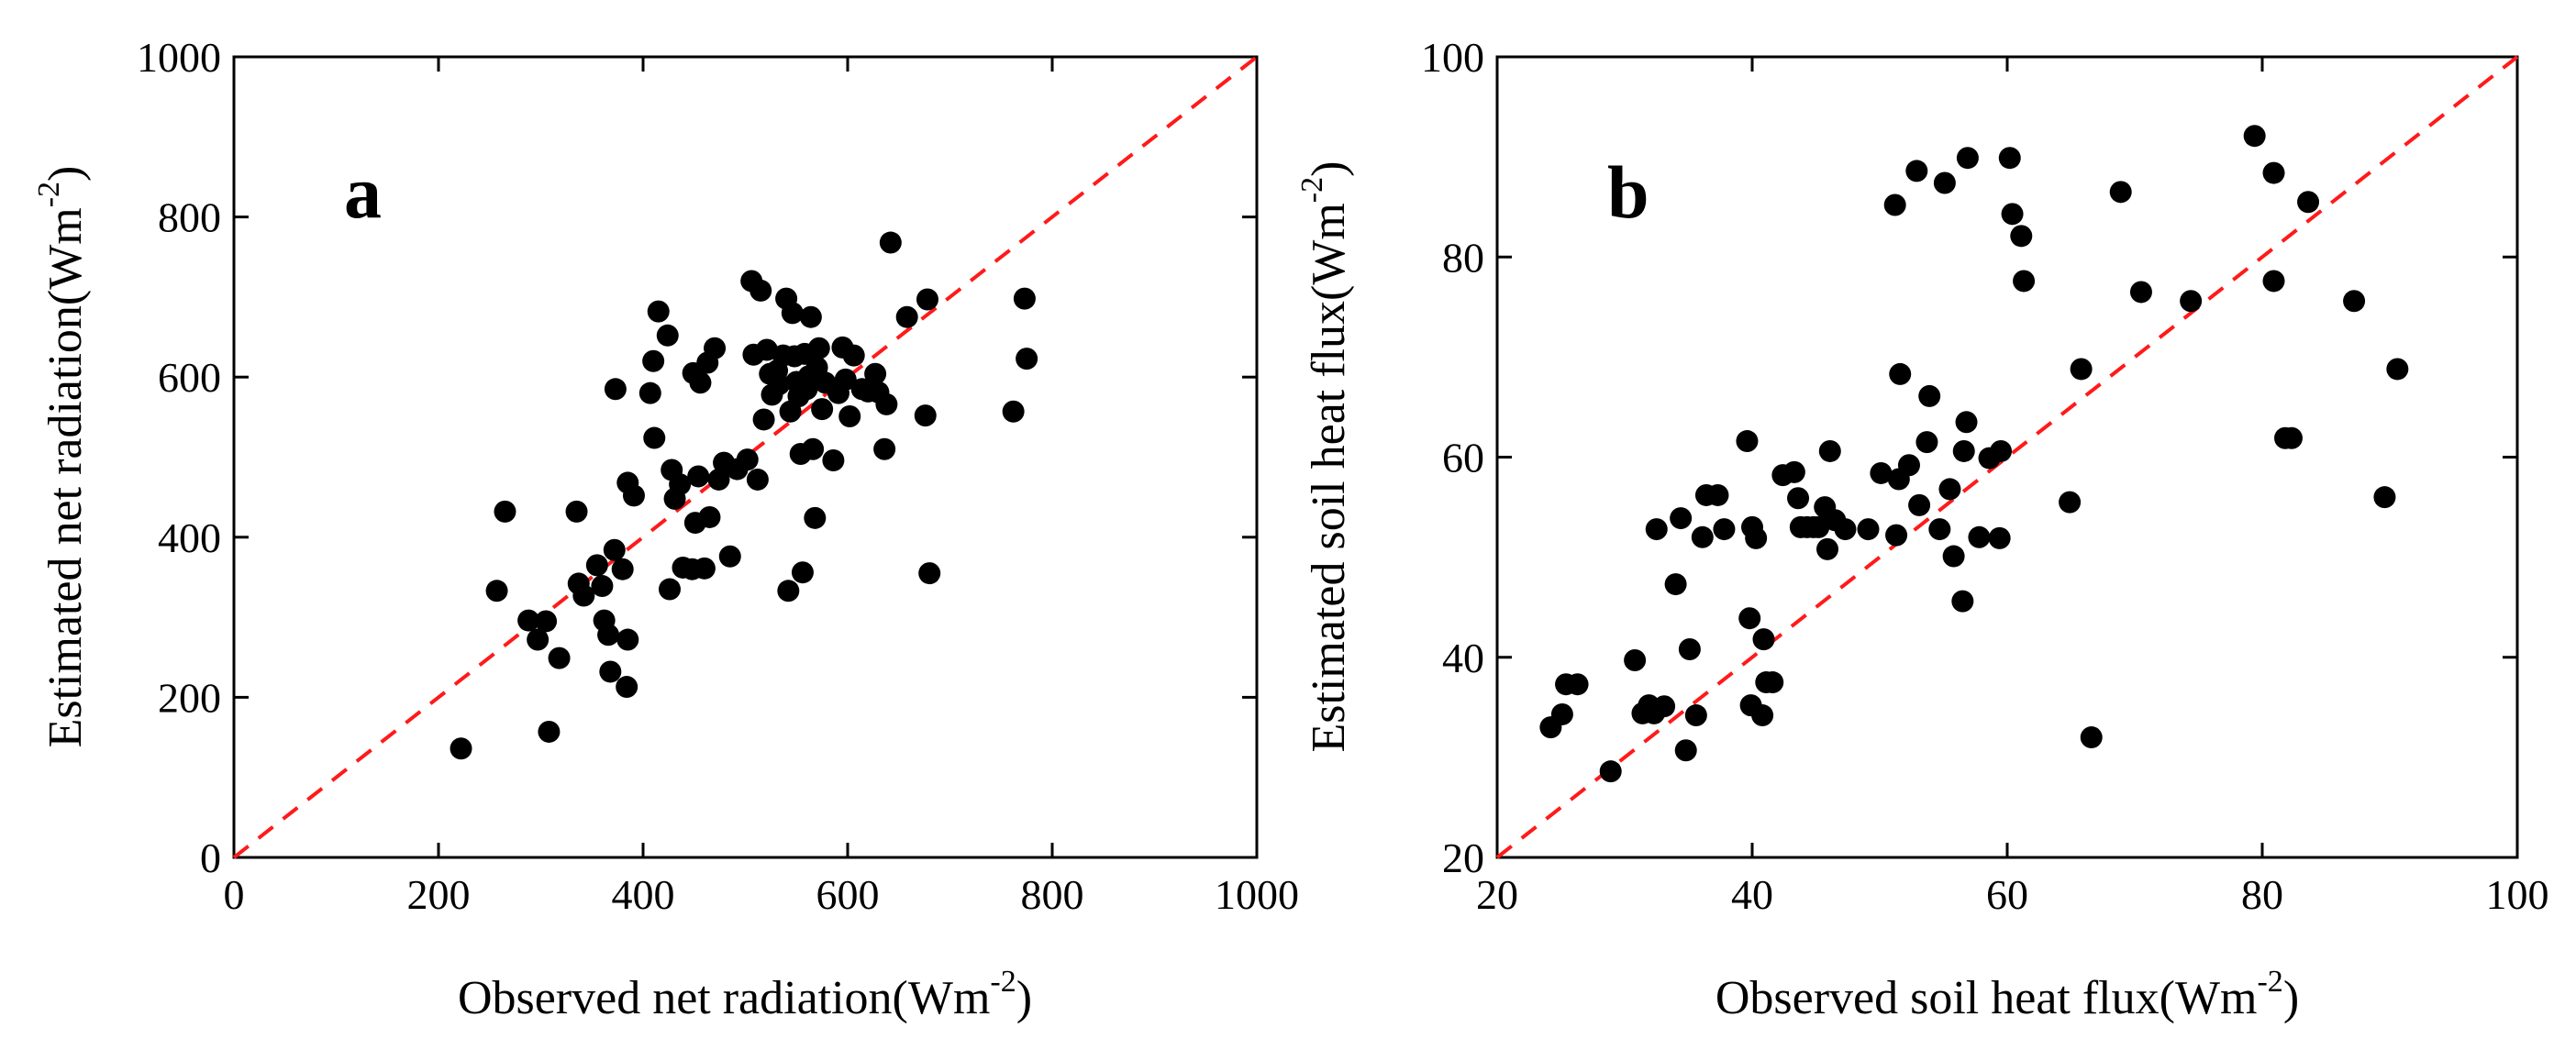  What do you see at coordinates (179, 57) in the screenshot?
I see `panel-a-y-tick-label: 1000` at bounding box center [179, 57].